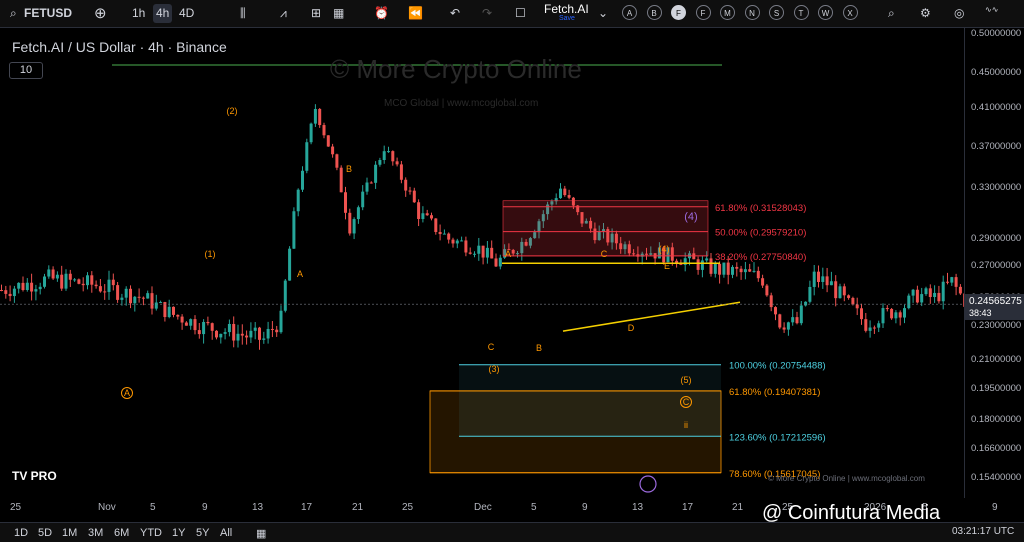 The image size is (1024, 542). I want to click on range-5d: 5D, so click(45, 533).